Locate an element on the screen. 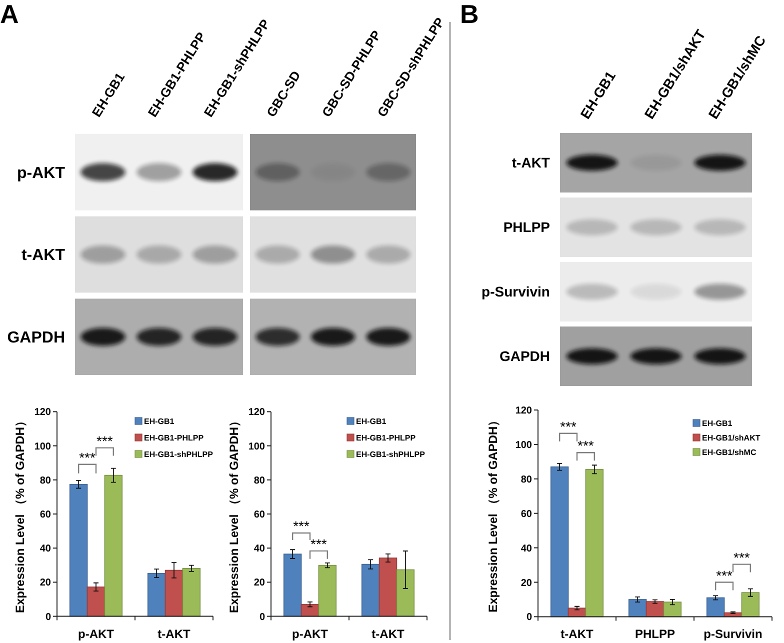  x-tick-label: p-Survivin is located at coordinates (733, 634).